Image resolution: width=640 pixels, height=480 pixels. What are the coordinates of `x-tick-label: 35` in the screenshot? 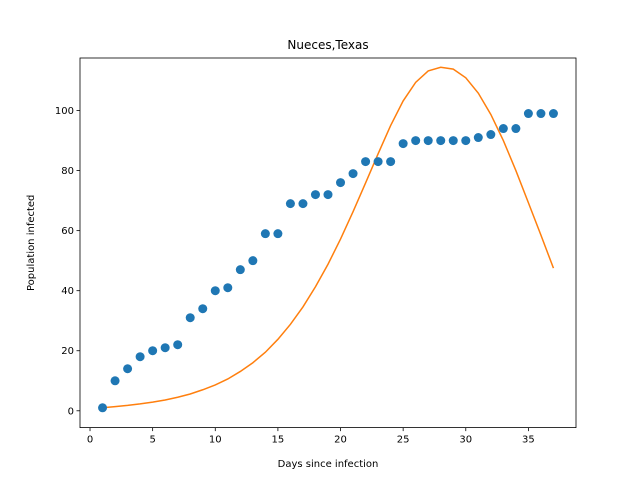 It's located at (528, 440).